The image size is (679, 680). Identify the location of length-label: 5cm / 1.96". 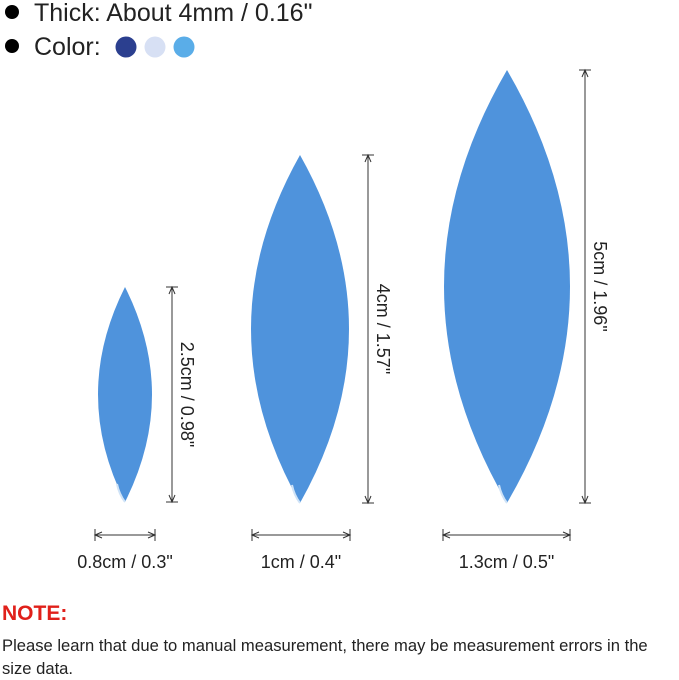
(600, 286).